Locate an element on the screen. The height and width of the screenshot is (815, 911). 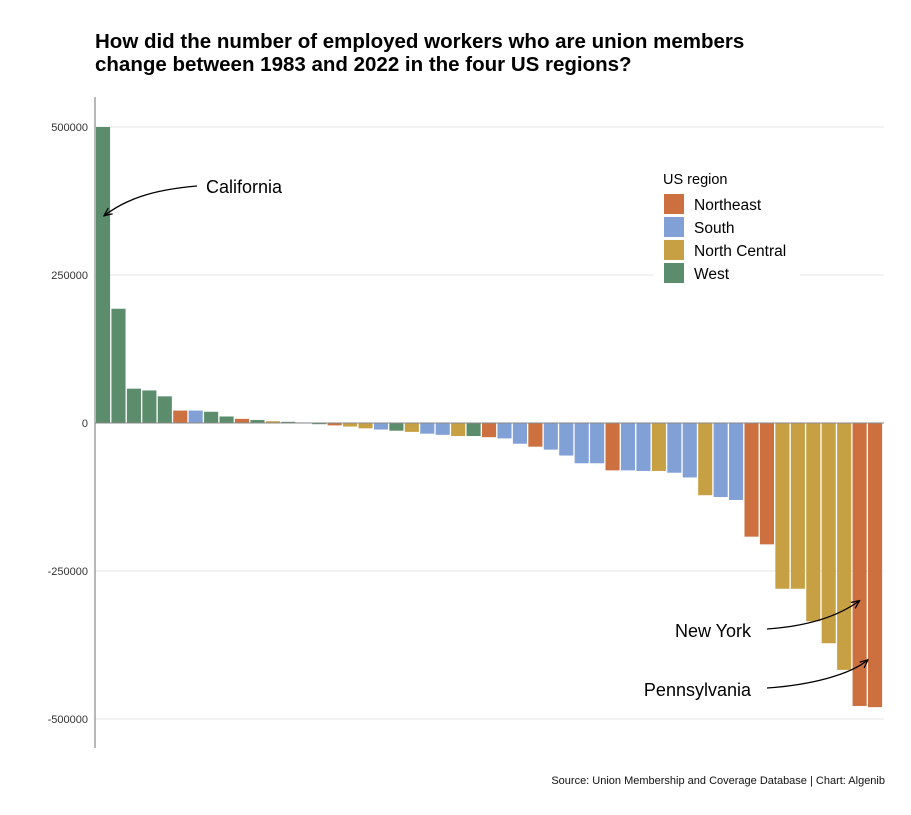
annotation-label: California is located at coordinates (244, 187).